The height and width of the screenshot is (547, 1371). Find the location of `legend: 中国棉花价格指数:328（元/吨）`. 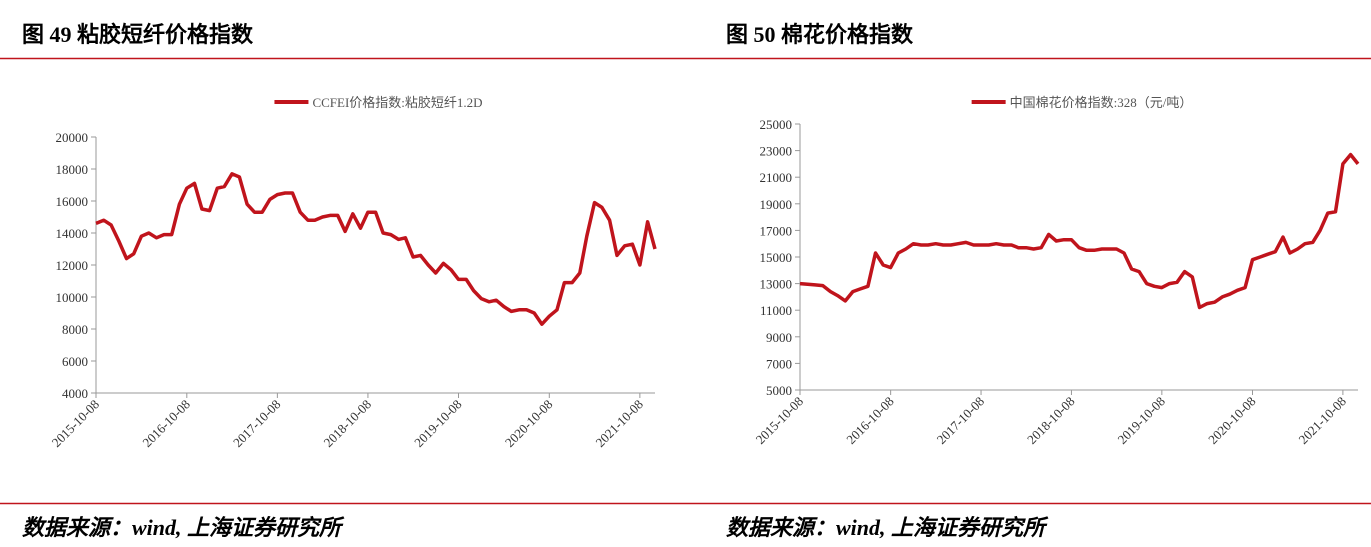

legend: 中国棉花价格指数:328（元/吨） is located at coordinates (1082, 102).